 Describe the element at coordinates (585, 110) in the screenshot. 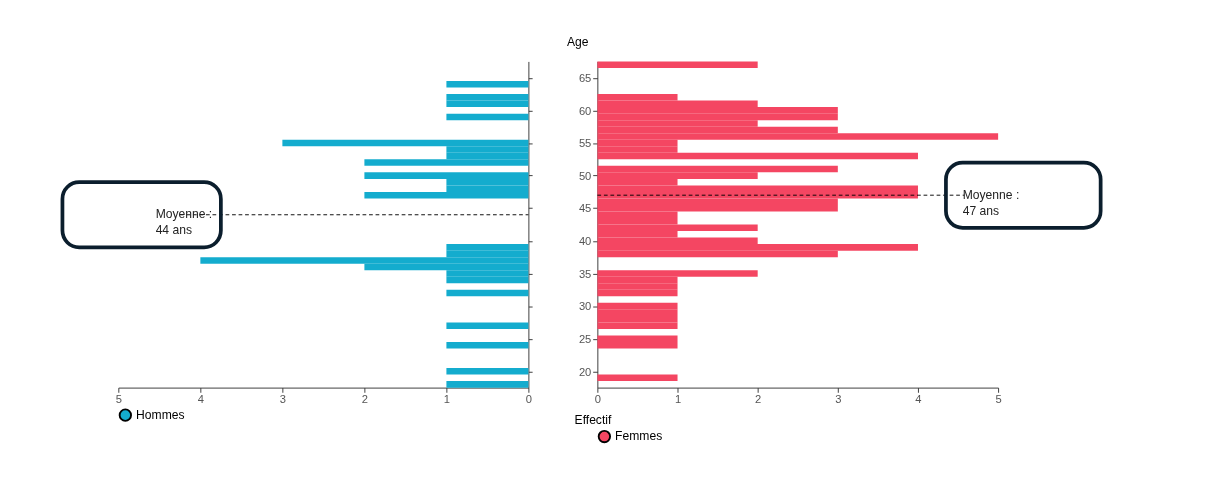

I see `y-tick-label: 60` at that location.